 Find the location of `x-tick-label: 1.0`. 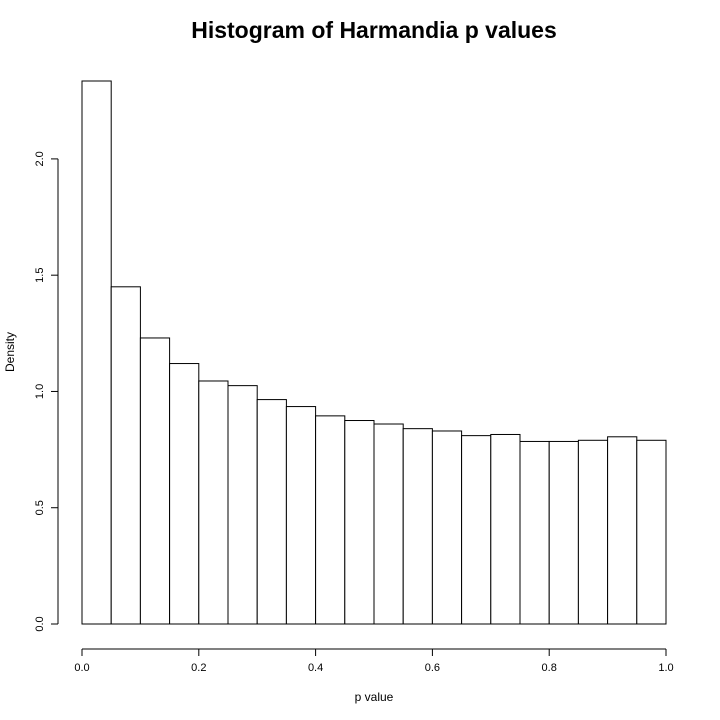

x-tick-label: 1.0 is located at coordinates (665, 668).